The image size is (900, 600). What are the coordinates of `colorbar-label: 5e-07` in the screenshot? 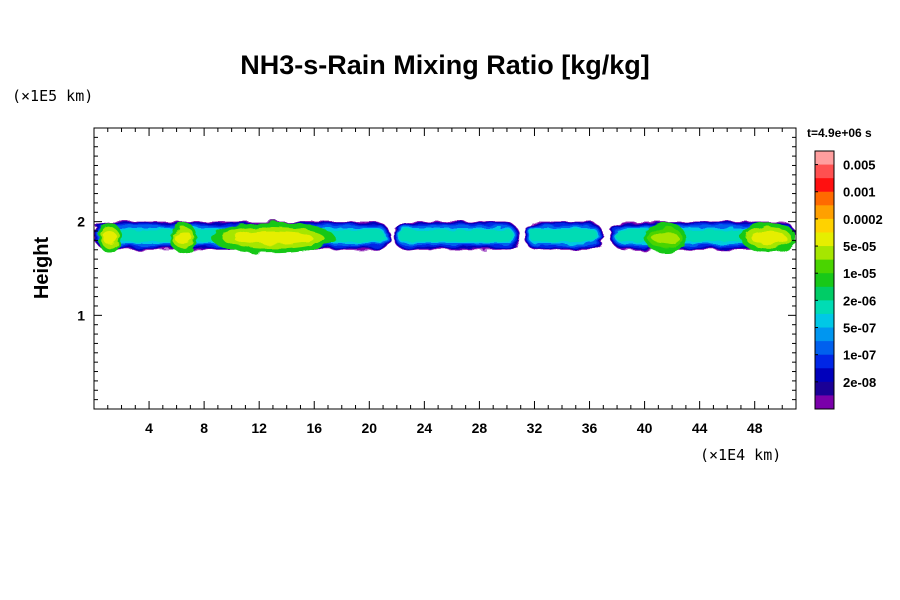 It's located at (859, 328).